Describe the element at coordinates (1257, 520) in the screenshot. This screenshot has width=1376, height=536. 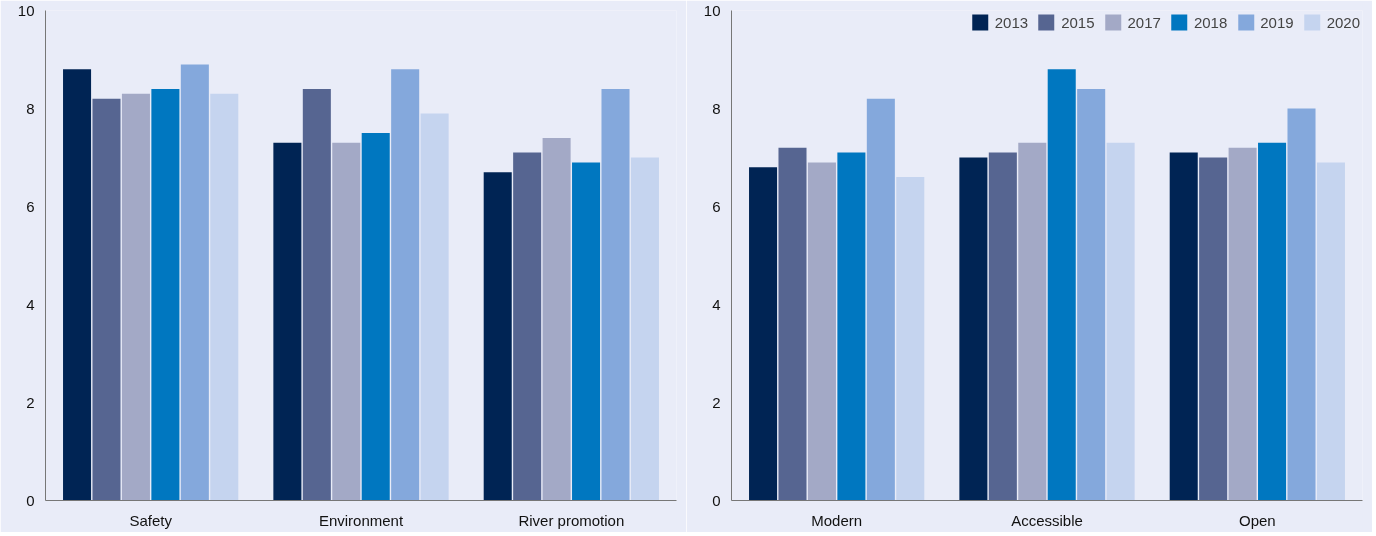
I see `x-tick-label: Open` at that location.